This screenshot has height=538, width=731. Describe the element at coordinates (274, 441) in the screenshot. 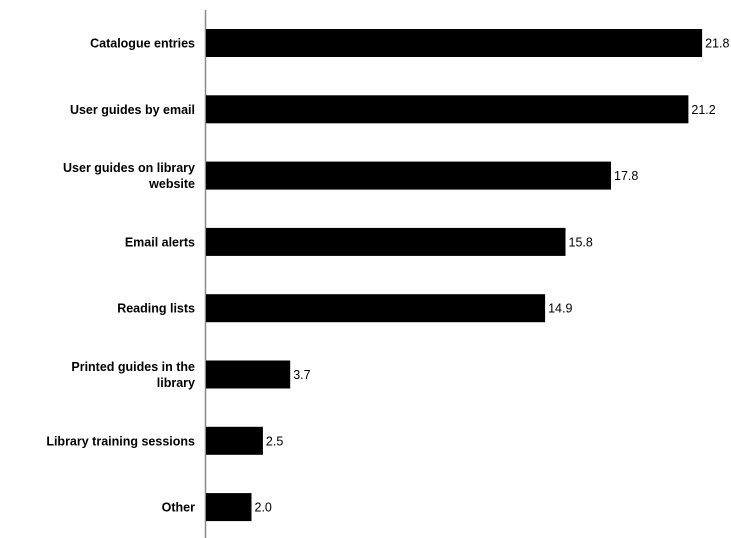

I see `value-label-6: 2.5` at that location.